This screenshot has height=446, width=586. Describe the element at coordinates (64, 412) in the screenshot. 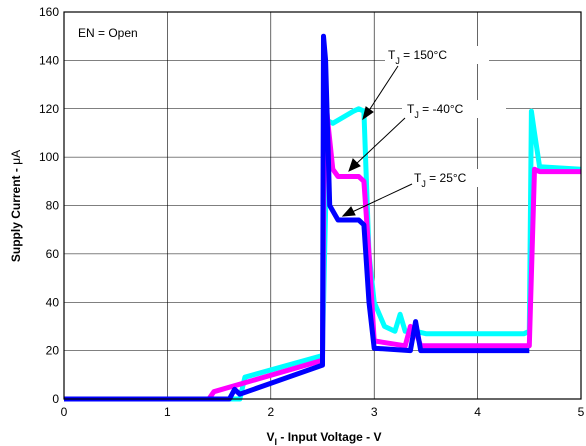

I see `x-tick-label: 0` at that location.